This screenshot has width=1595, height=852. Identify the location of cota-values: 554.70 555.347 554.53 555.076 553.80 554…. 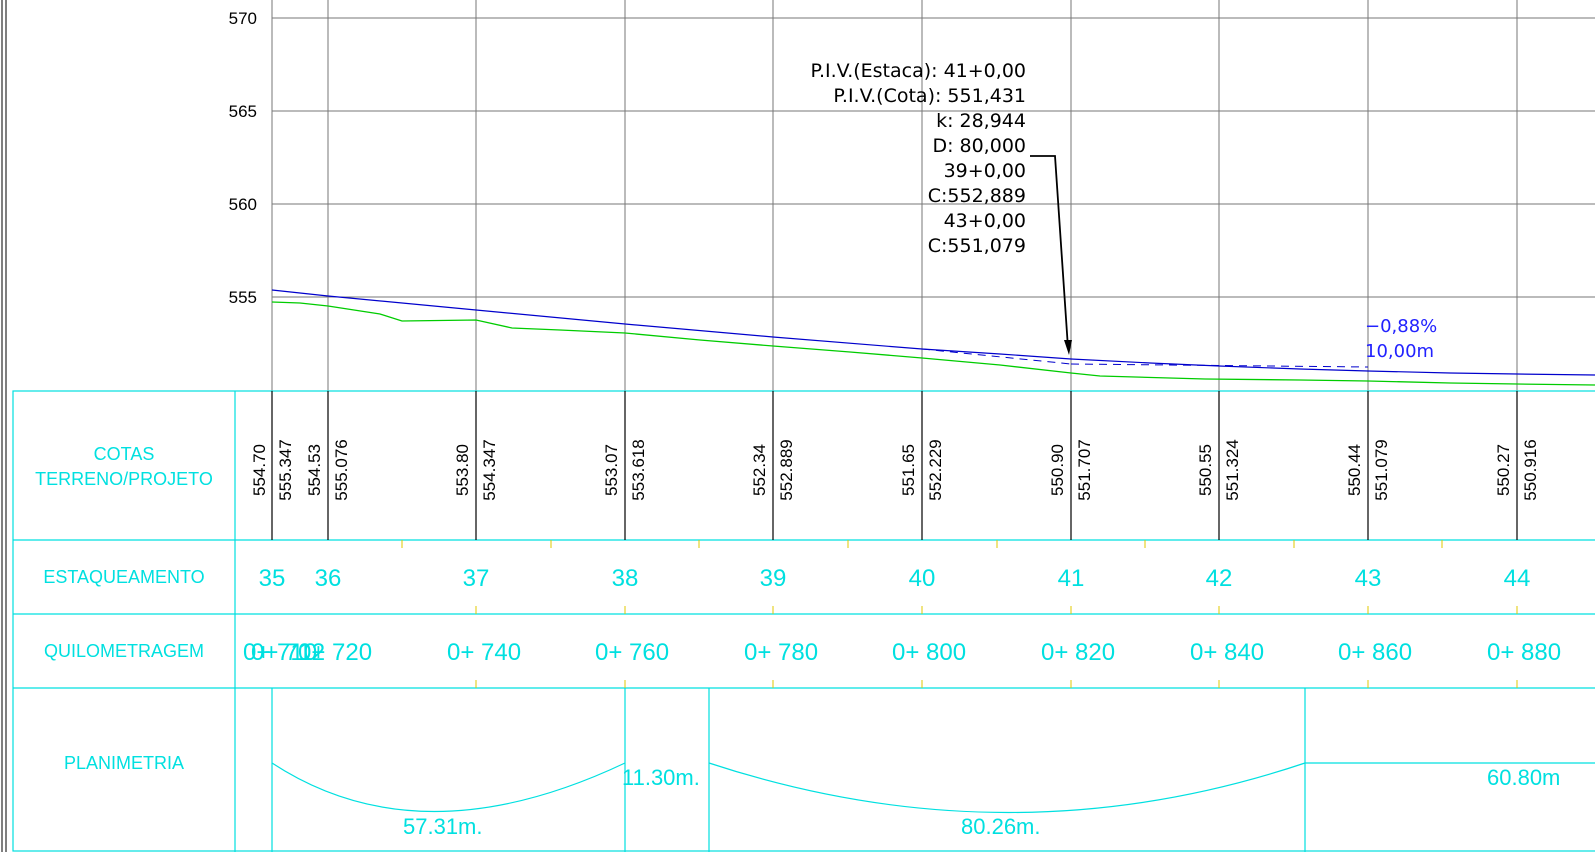
(895, 469).